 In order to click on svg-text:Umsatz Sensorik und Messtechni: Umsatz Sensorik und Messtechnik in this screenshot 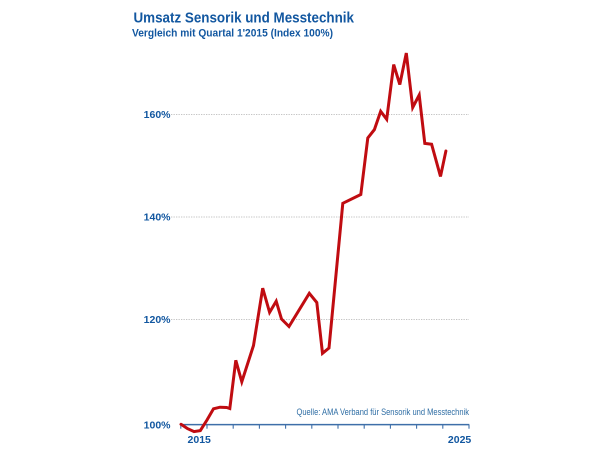, I will do `click(244, 18)`.